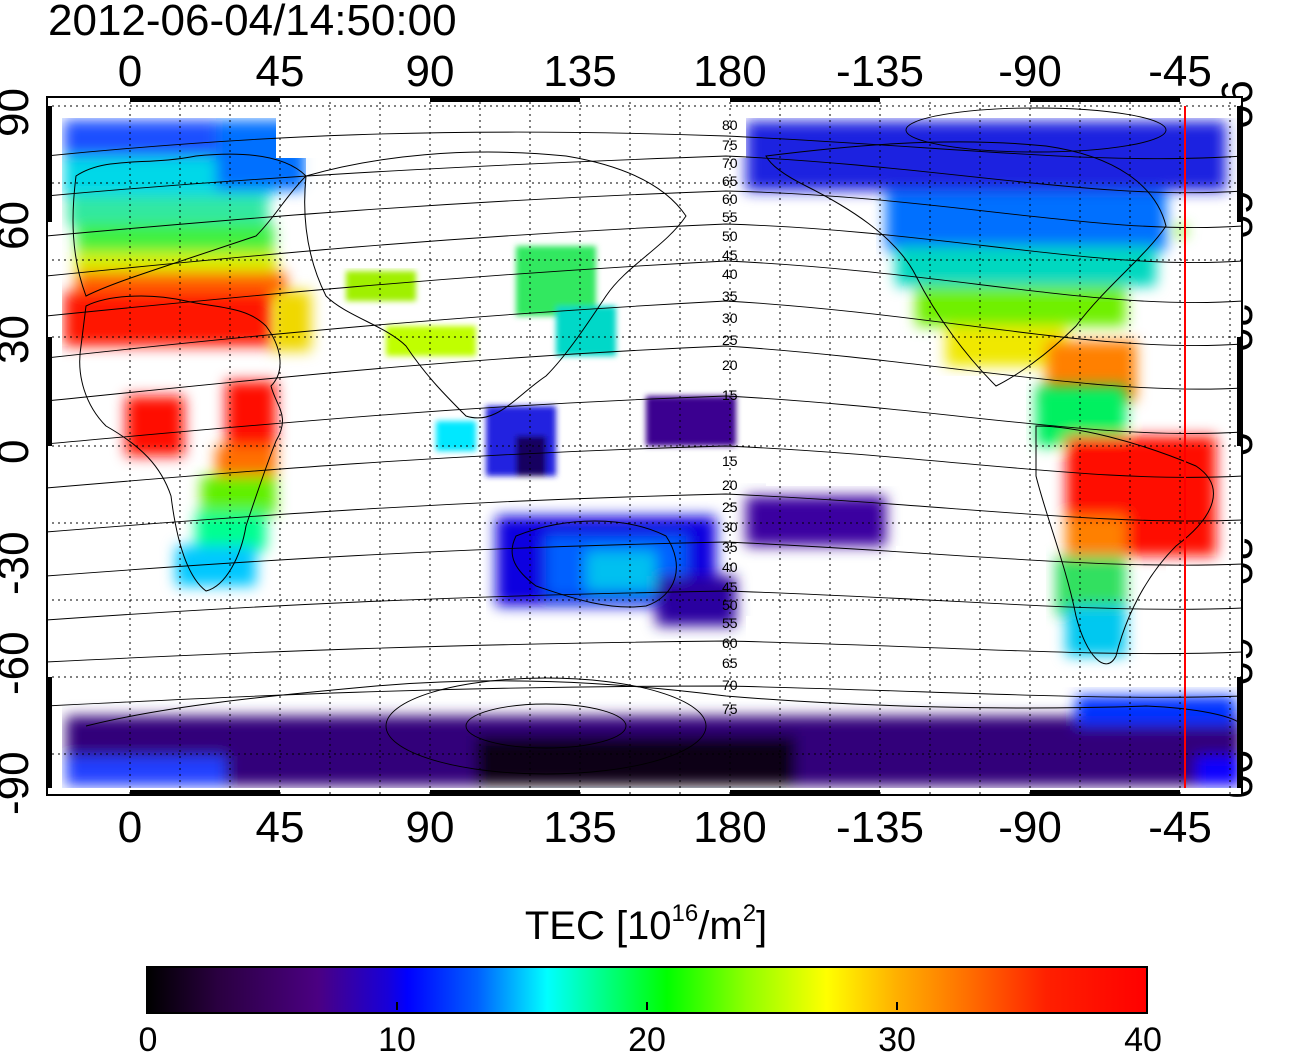 The width and height of the screenshot is (1292, 1059). What do you see at coordinates (749, 913) in the screenshot?
I see `colorbar-title-unit-exponent: 2` at bounding box center [749, 913].